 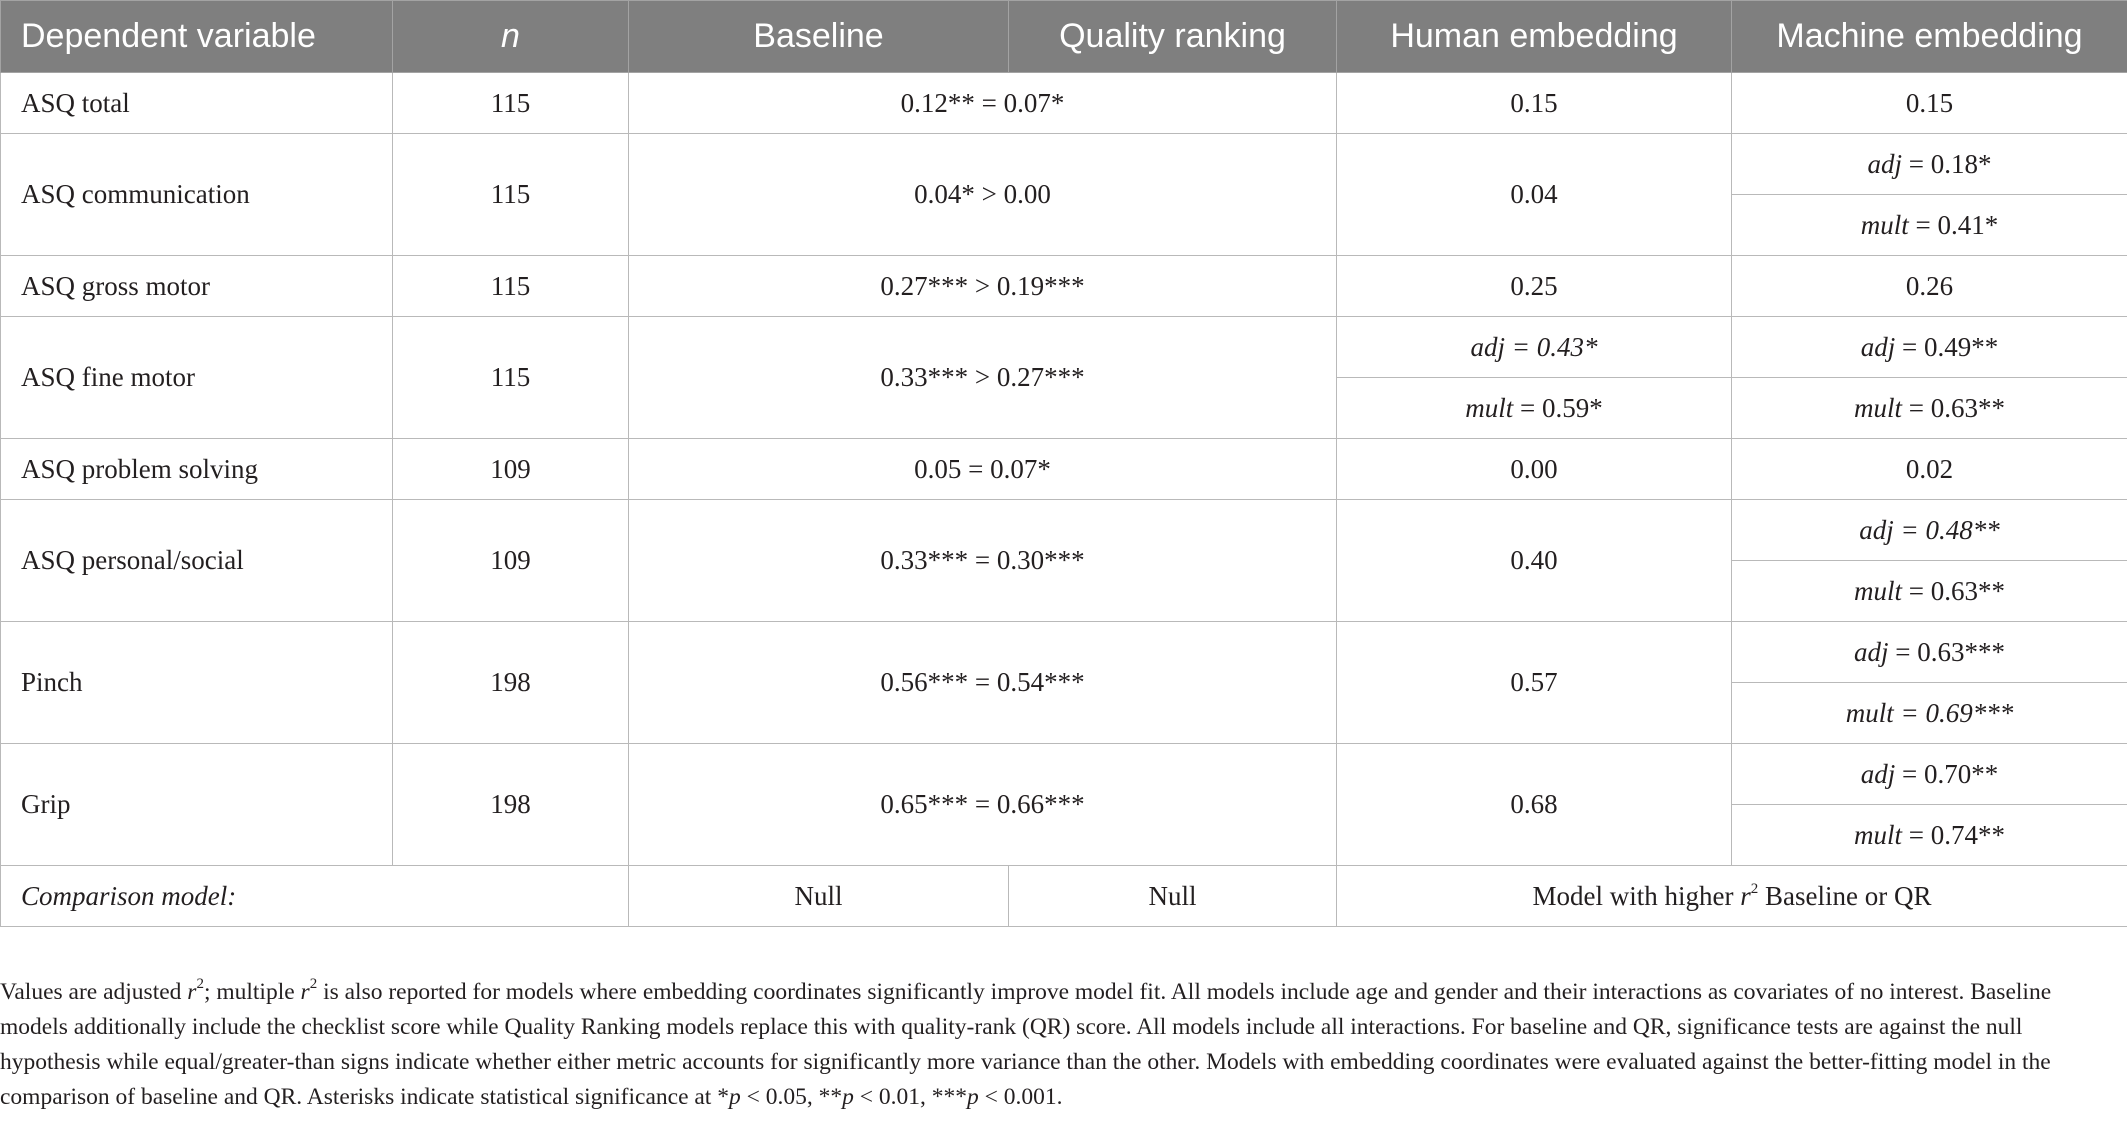 I want to click on adj-value: = 0.18*, so click(x=1947, y=163).